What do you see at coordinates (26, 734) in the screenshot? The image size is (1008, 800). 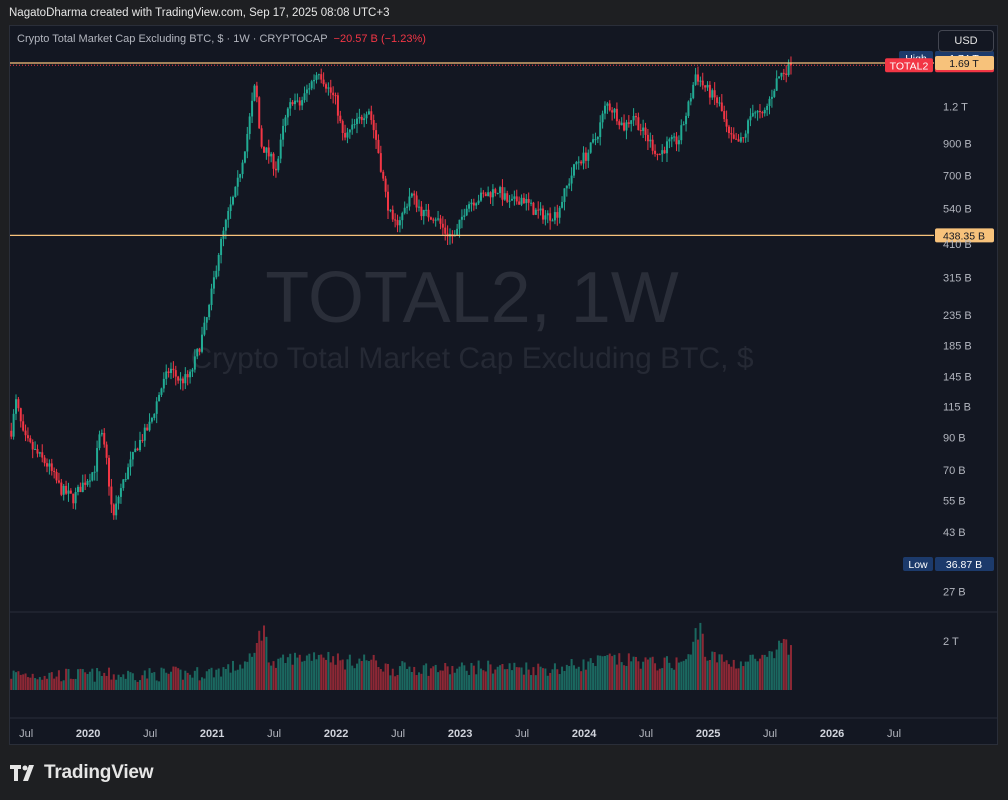 I see `time-axis-label: Jul` at bounding box center [26, 734].